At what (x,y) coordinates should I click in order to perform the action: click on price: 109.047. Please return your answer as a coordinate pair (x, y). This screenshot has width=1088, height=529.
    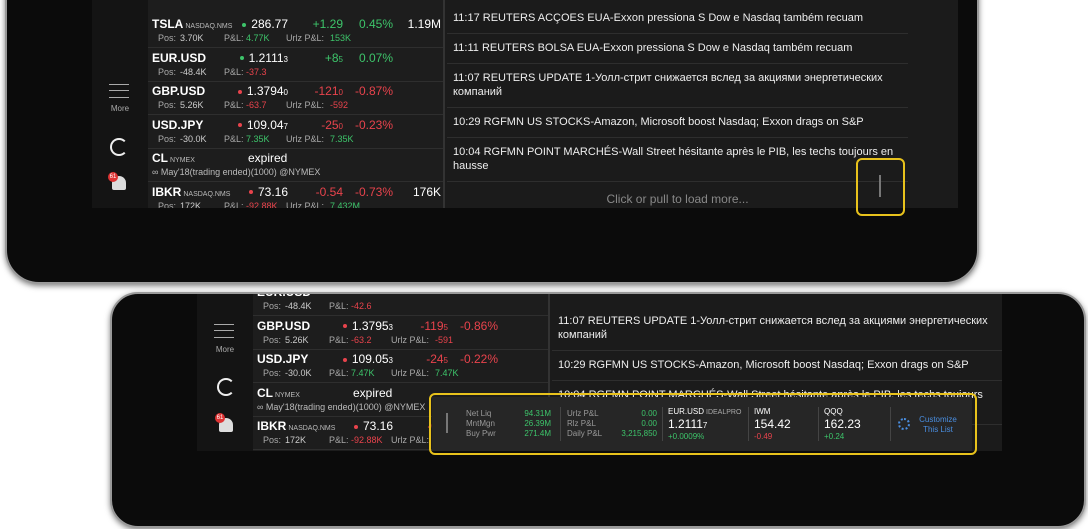
    Looking at the image, I should click on (262, 125).